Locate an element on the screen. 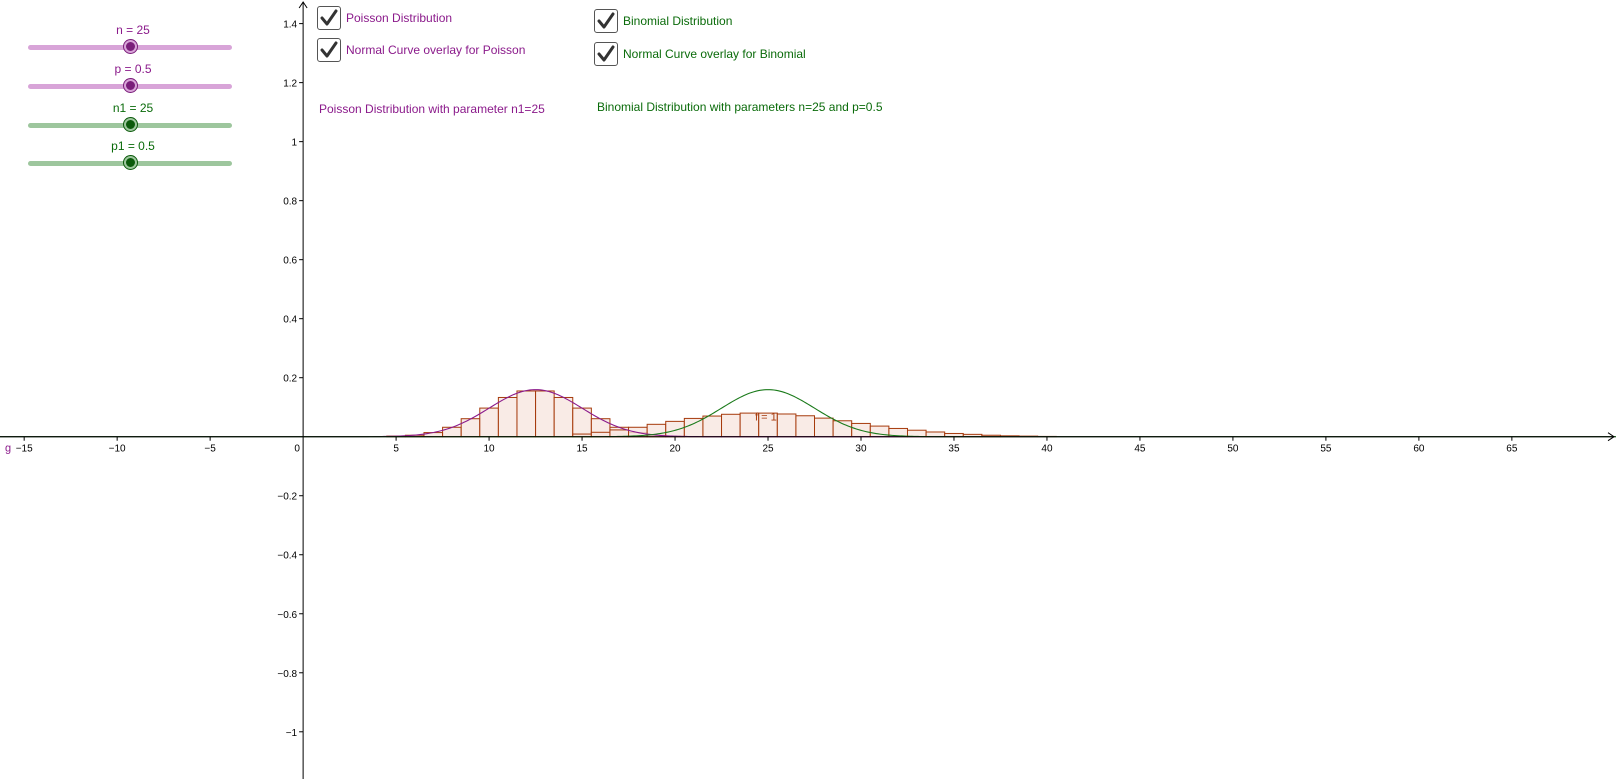 The height and width of the screenshot is (779, 1616). x-tick-label: 45 is located at coordinates (1140, 449).